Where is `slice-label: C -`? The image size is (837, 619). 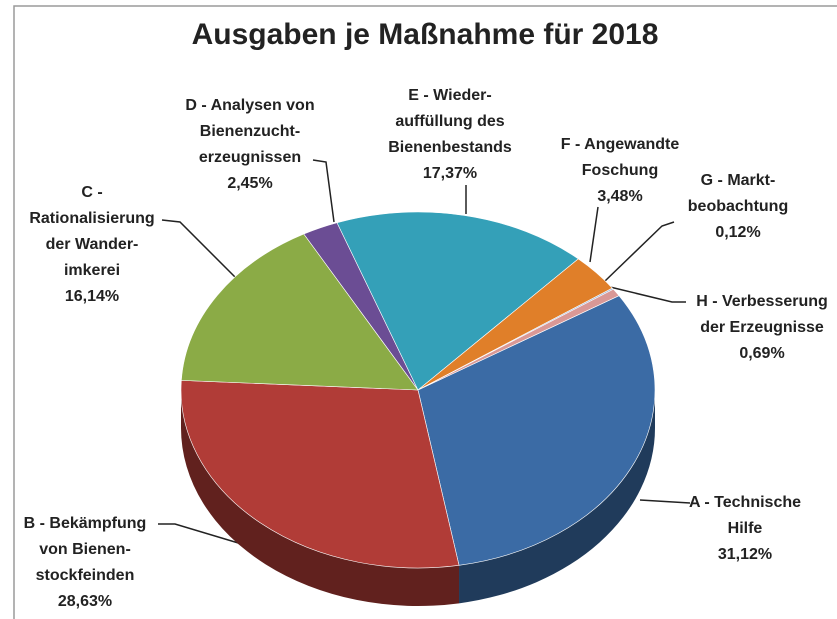
slice-label: C - is located at coordinates (91, 192).